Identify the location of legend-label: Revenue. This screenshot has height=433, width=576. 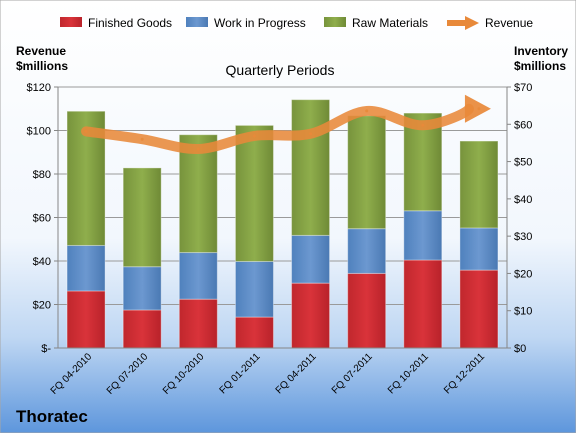
(509, 23).